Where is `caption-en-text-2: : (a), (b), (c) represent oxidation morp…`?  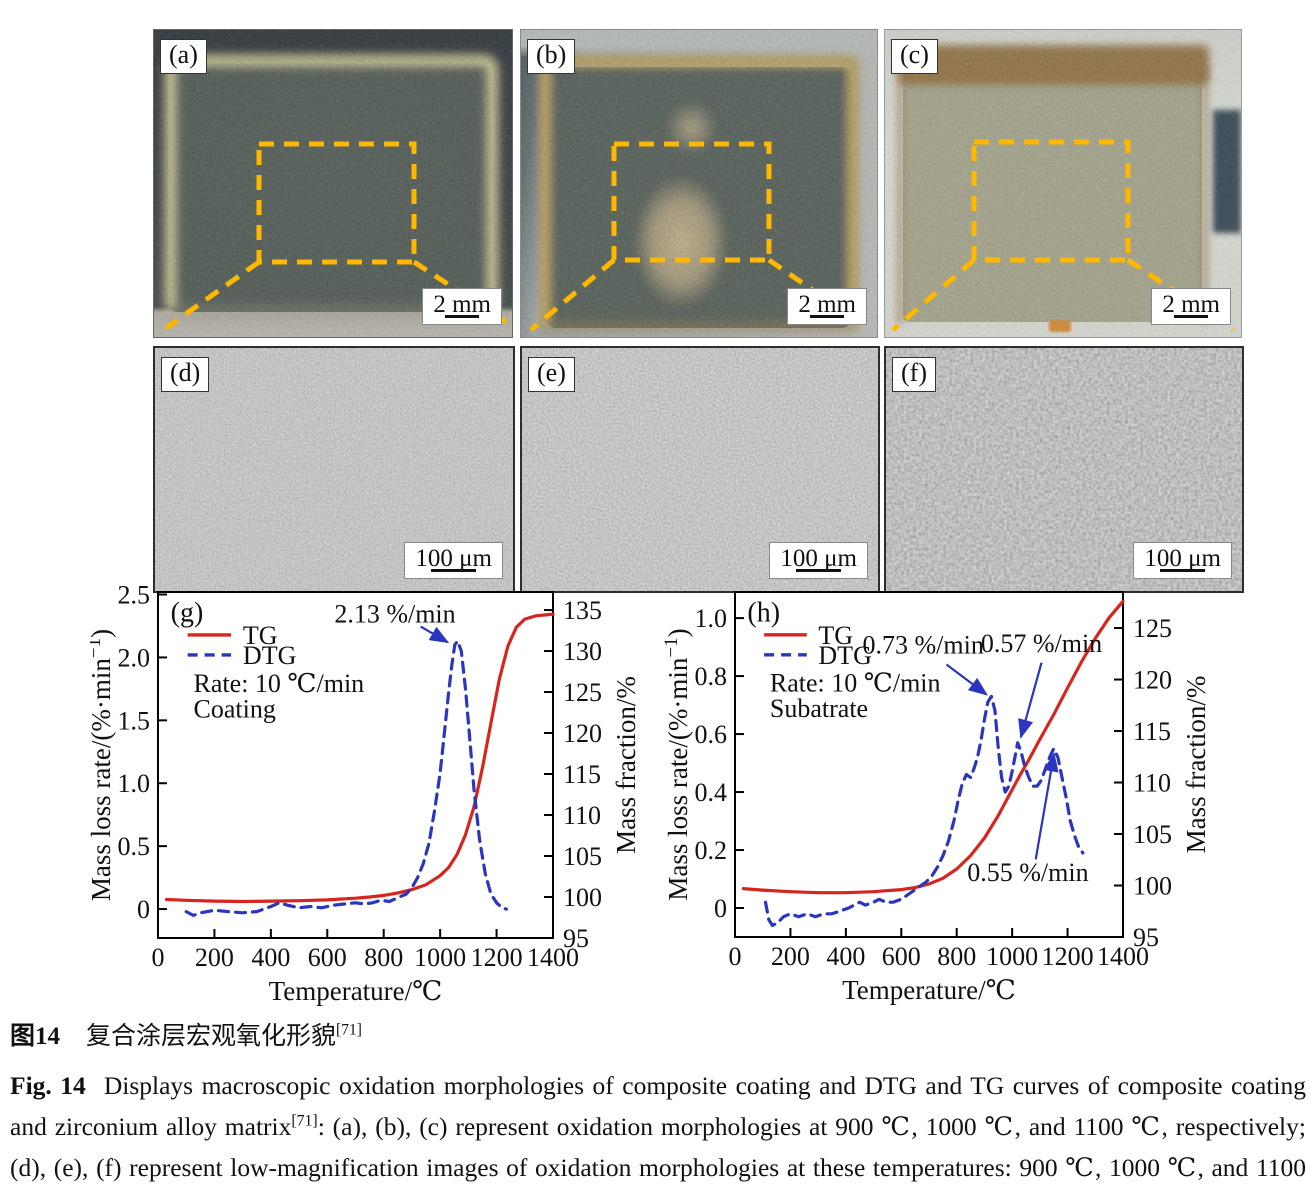
caption-en-text-2: : (a), (b), (c) represent oxidation morp… is located at coordinates (658, 1155).